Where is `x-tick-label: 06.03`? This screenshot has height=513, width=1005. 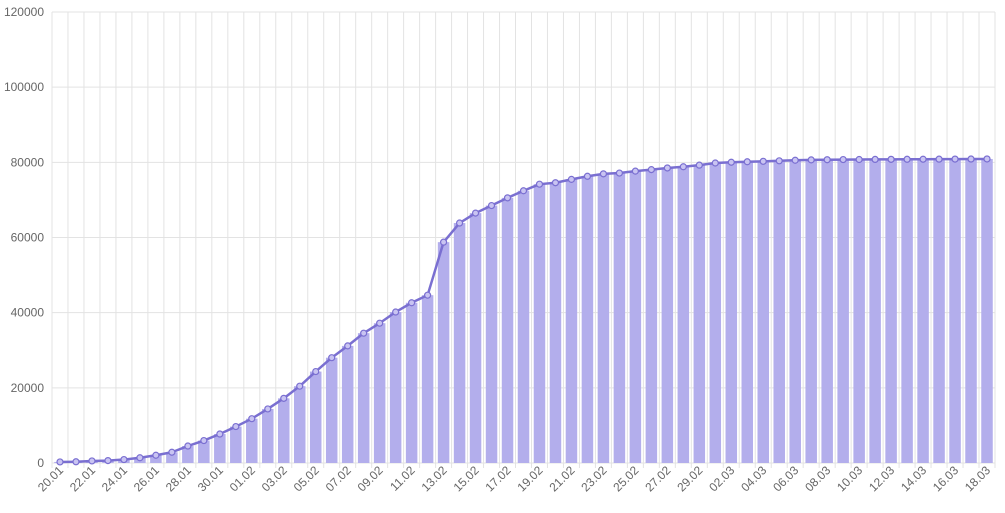
x-tick-label: 06.03 is located at coordinates (785, 478).